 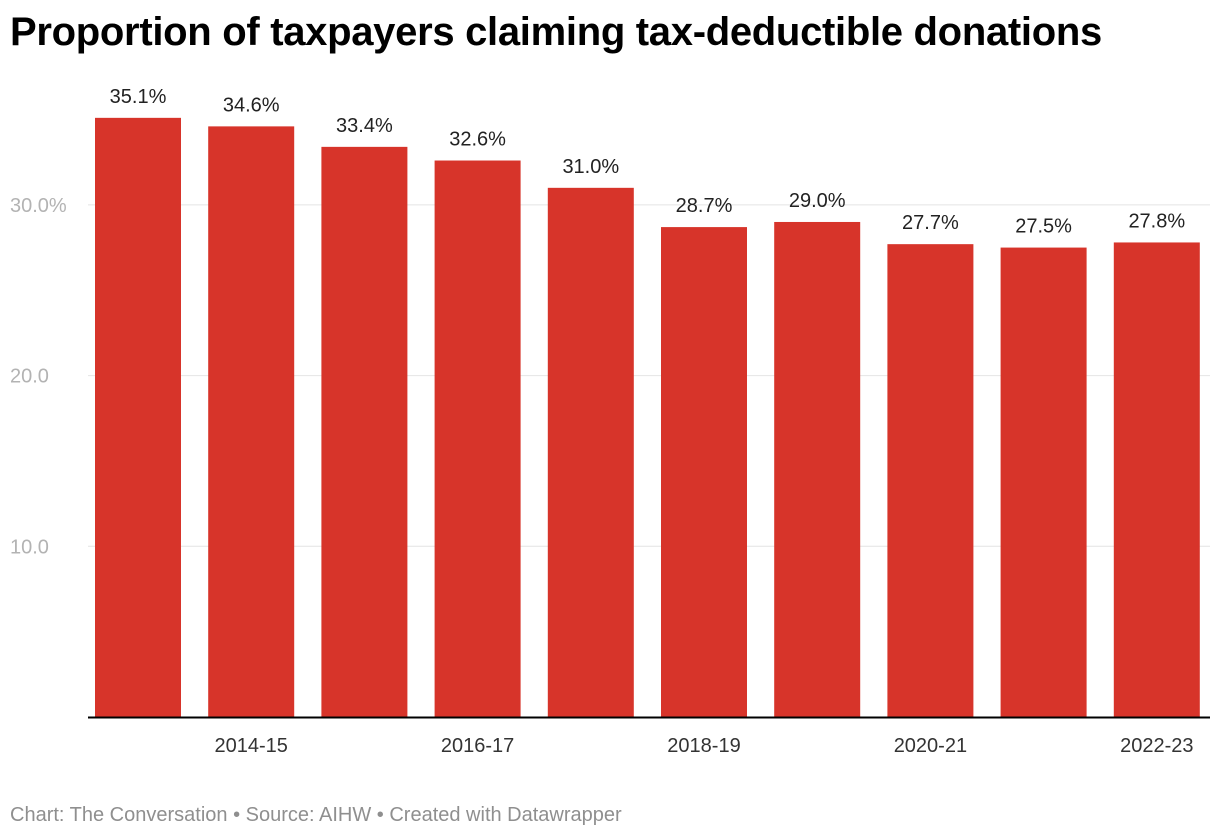 I want to click on value-label: 31.0%, so click(x=590, y=167).